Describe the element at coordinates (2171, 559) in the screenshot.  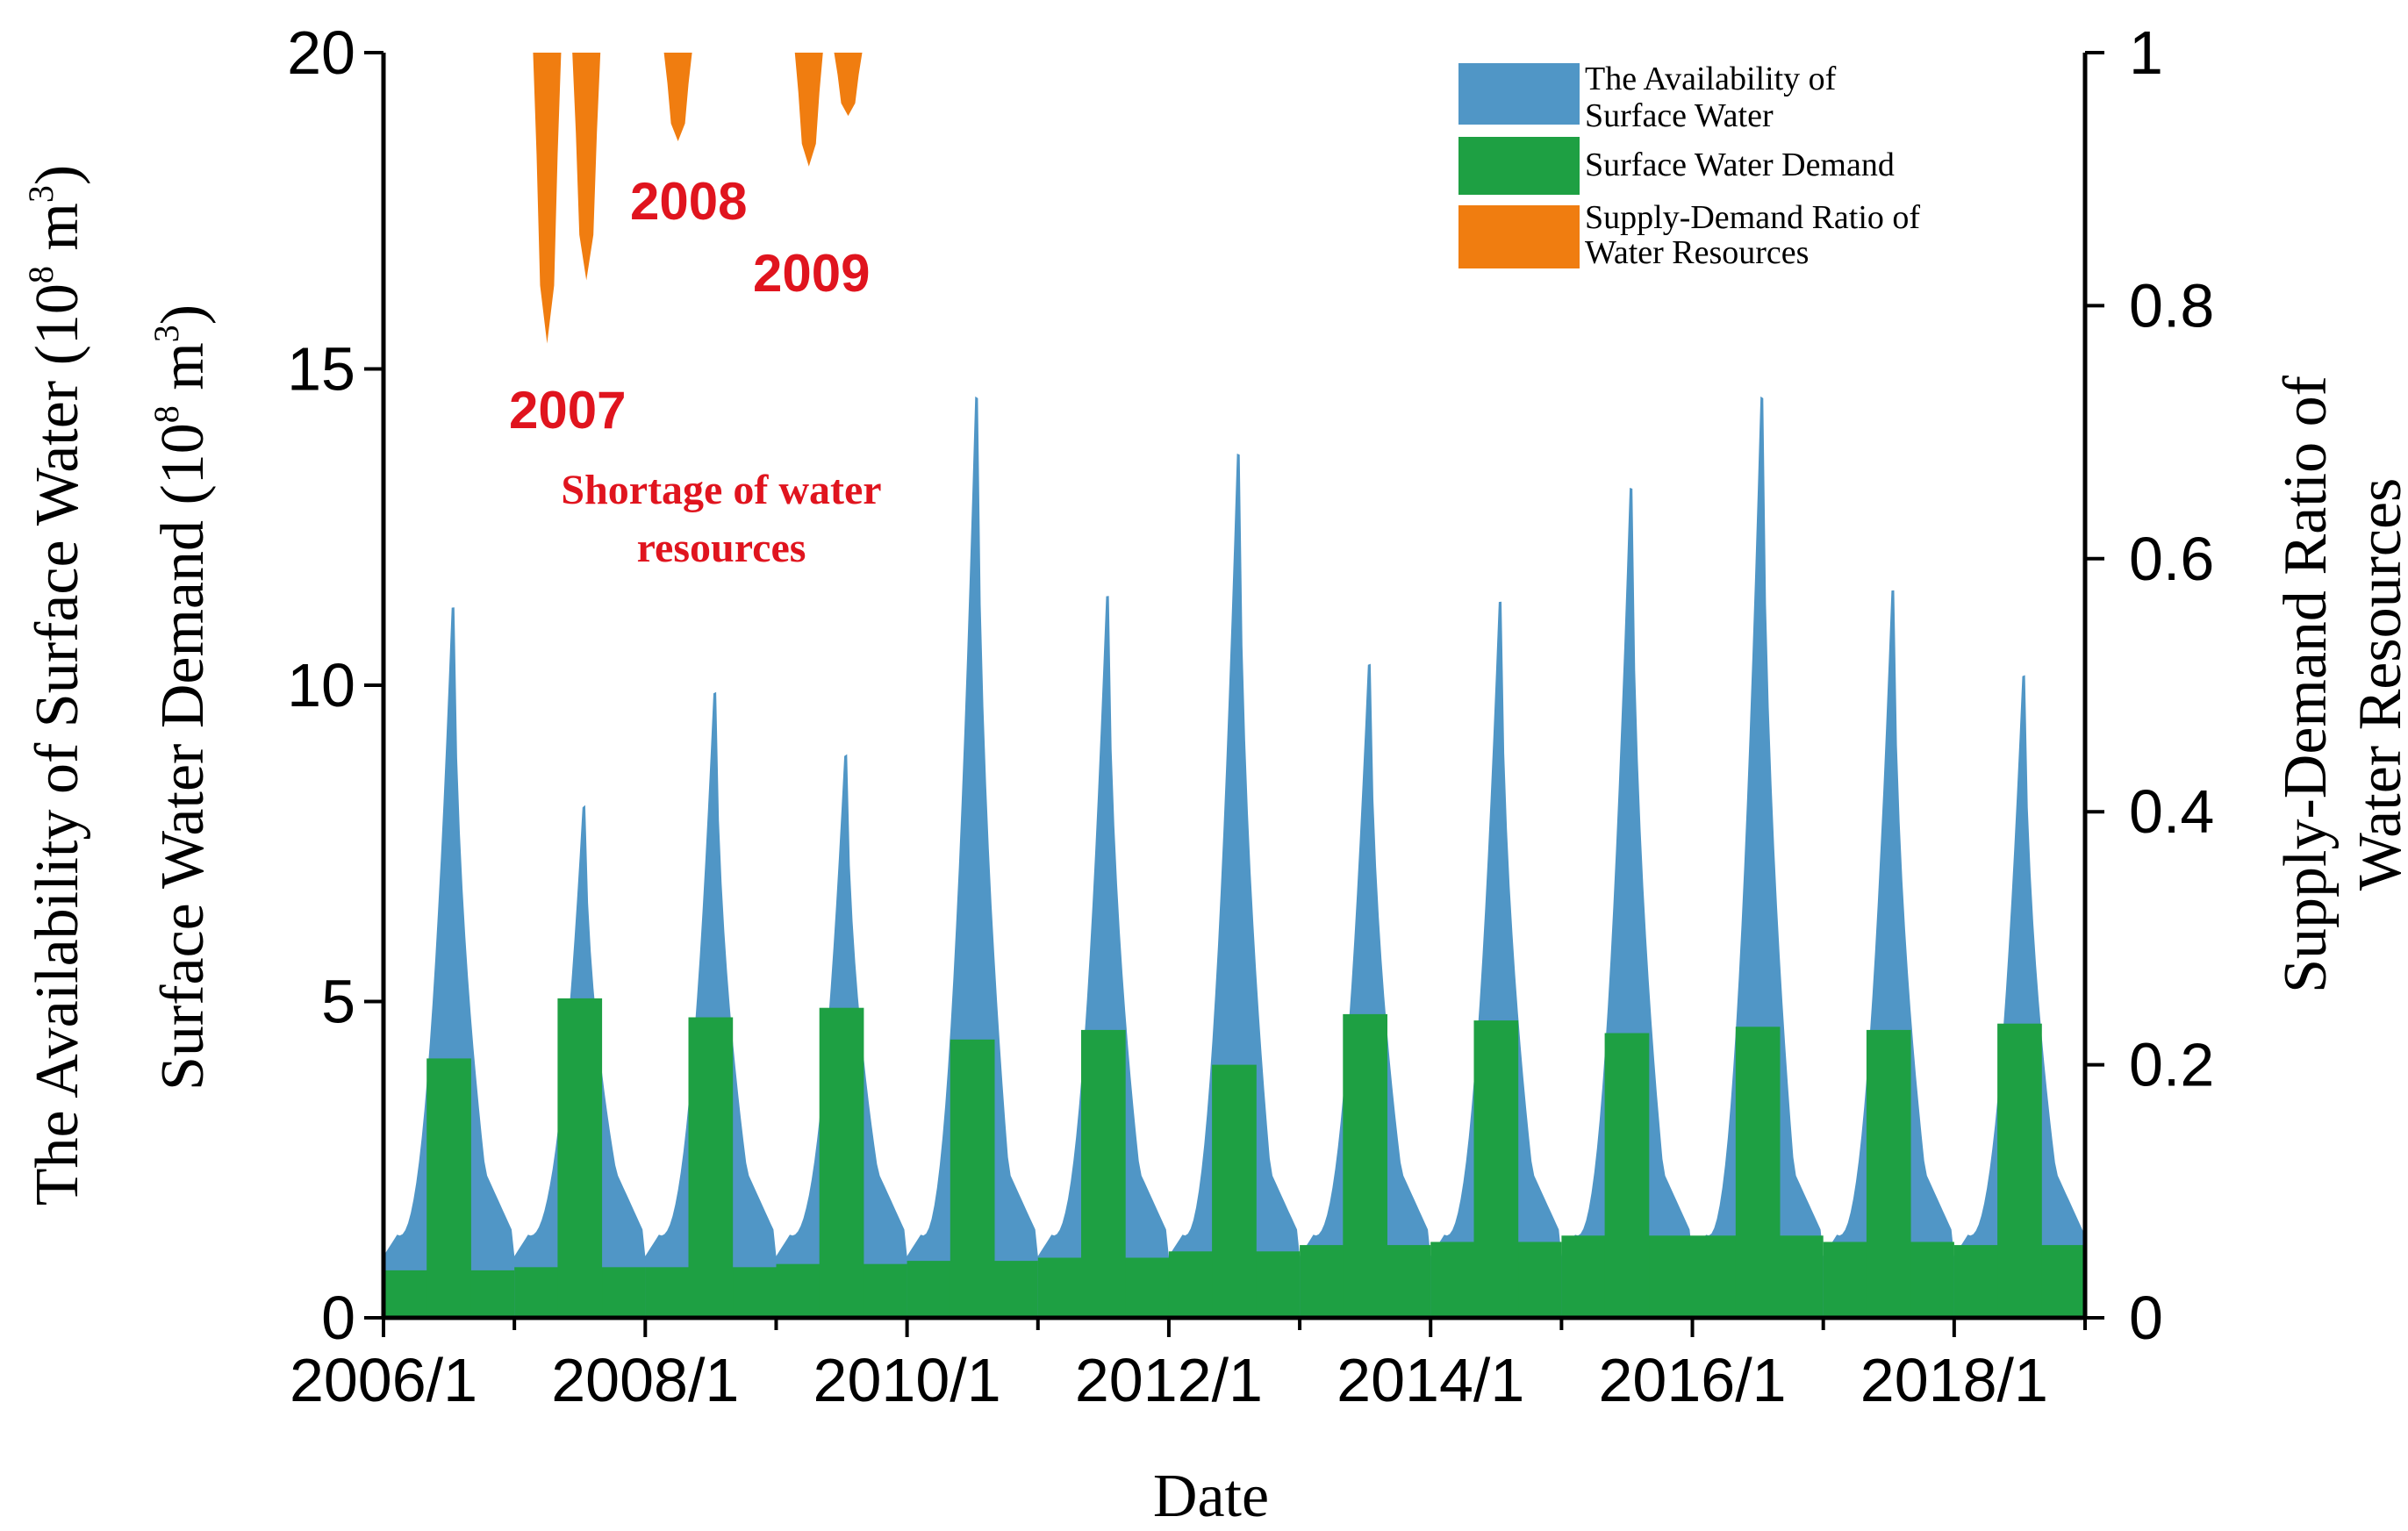
I see `right-tick-label: 0.6` at that location.